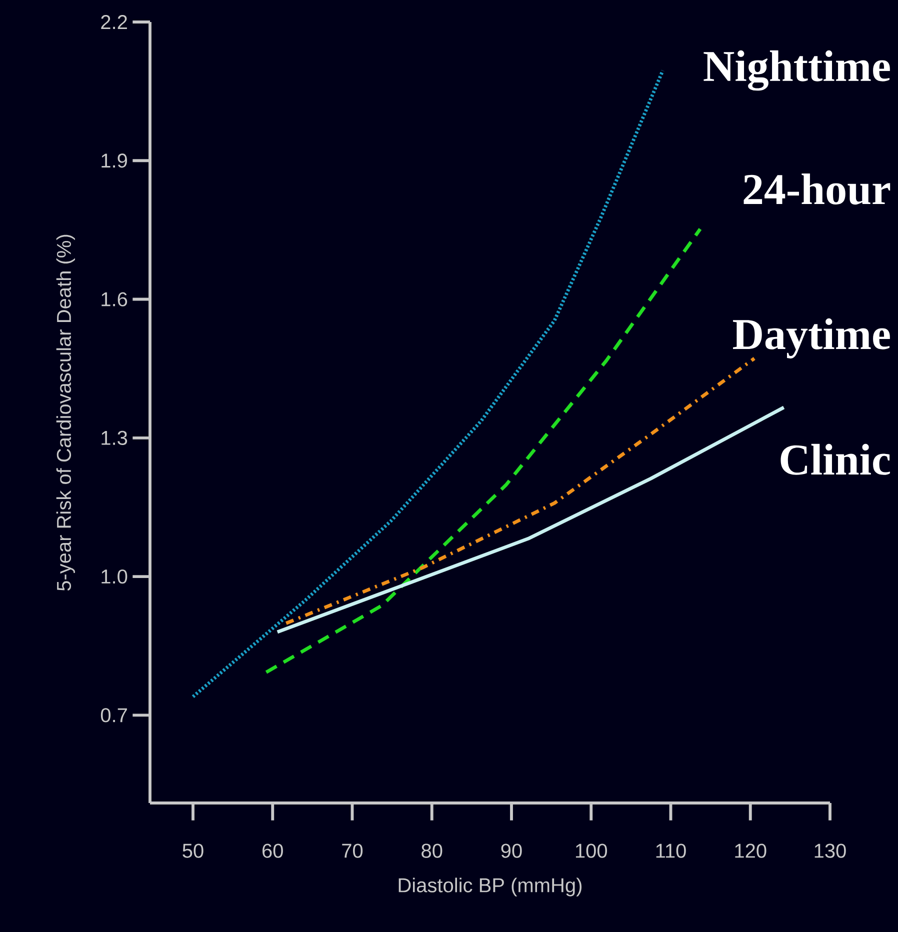  Describe the element at coordinates (115, 437) in the screenshot. I see `y-tick-label: 1.3` at that location.